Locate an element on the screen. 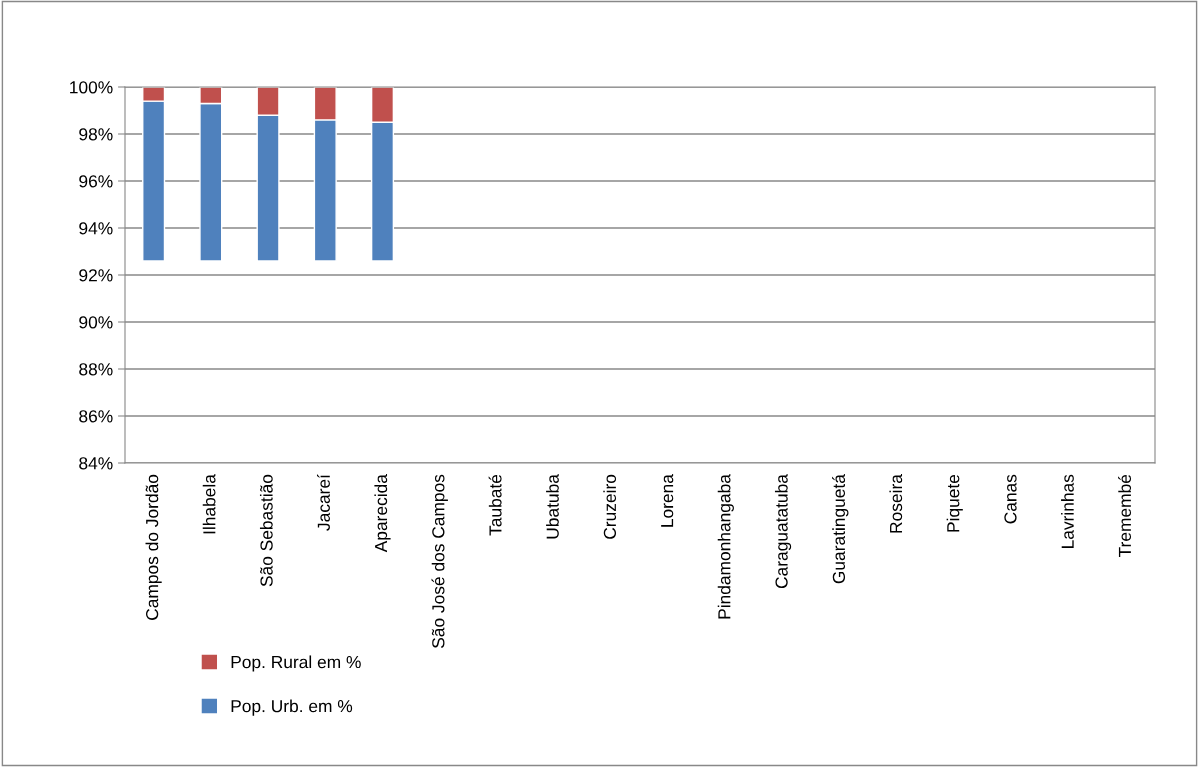 The height and width of the screenshot is (767, 1199). x-tick-label: Campos do Jordão is located at coordinates (153, 547).